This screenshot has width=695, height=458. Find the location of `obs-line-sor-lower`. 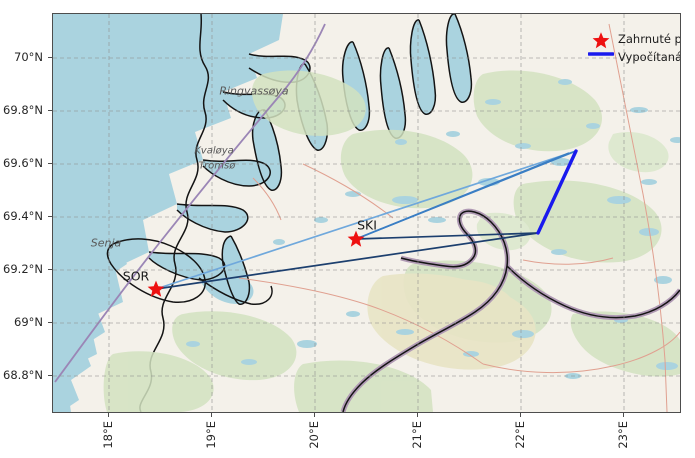

obs-line-sor-lower is located at coordinates (347, 261).